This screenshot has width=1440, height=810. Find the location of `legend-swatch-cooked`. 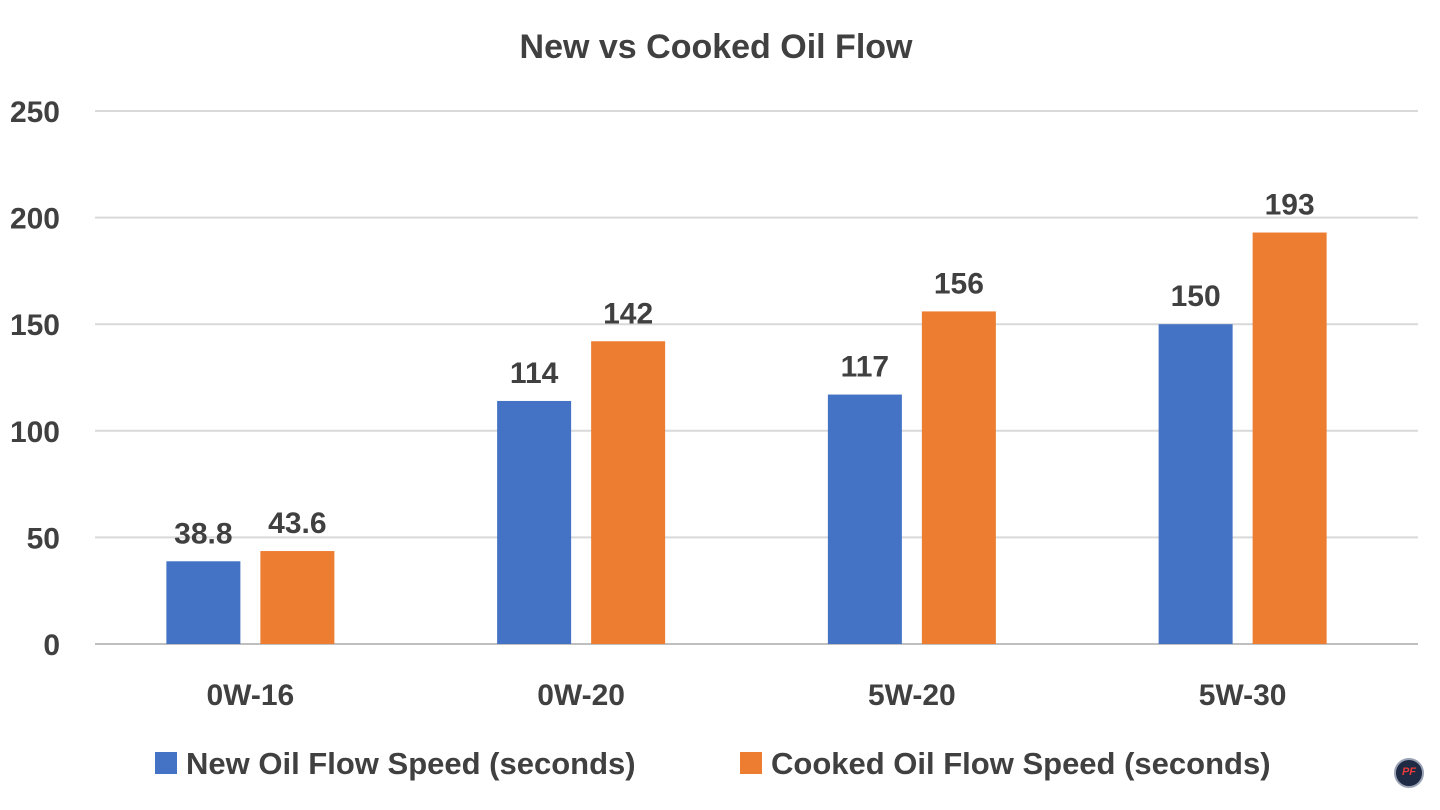

legend-swatch-cooked is located at coordinates (751, 763).